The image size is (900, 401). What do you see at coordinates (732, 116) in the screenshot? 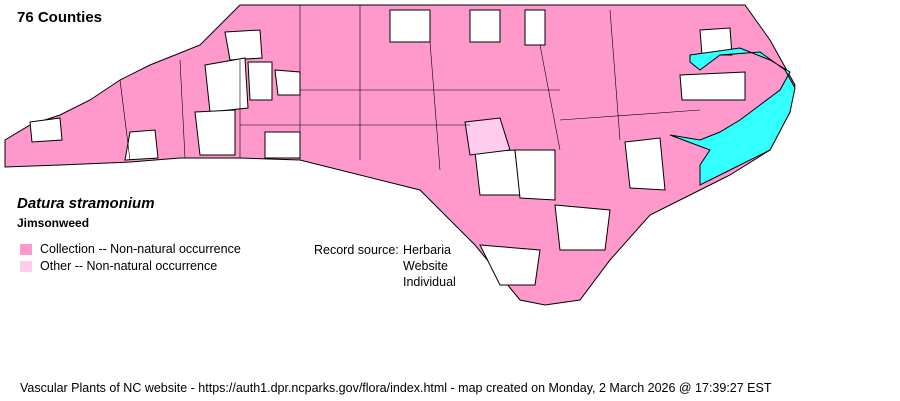
I see `sound-water` at bounding box center [732, 116].